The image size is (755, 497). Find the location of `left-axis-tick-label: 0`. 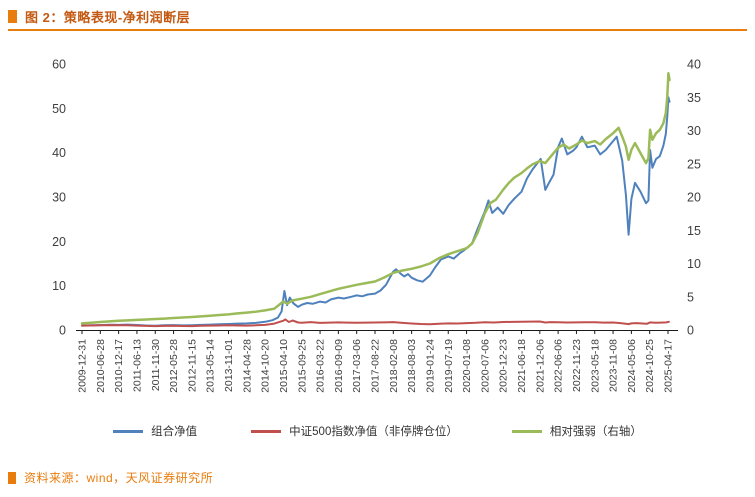

left-axis-tick-label: 0 is located at coordinates (62, 331).